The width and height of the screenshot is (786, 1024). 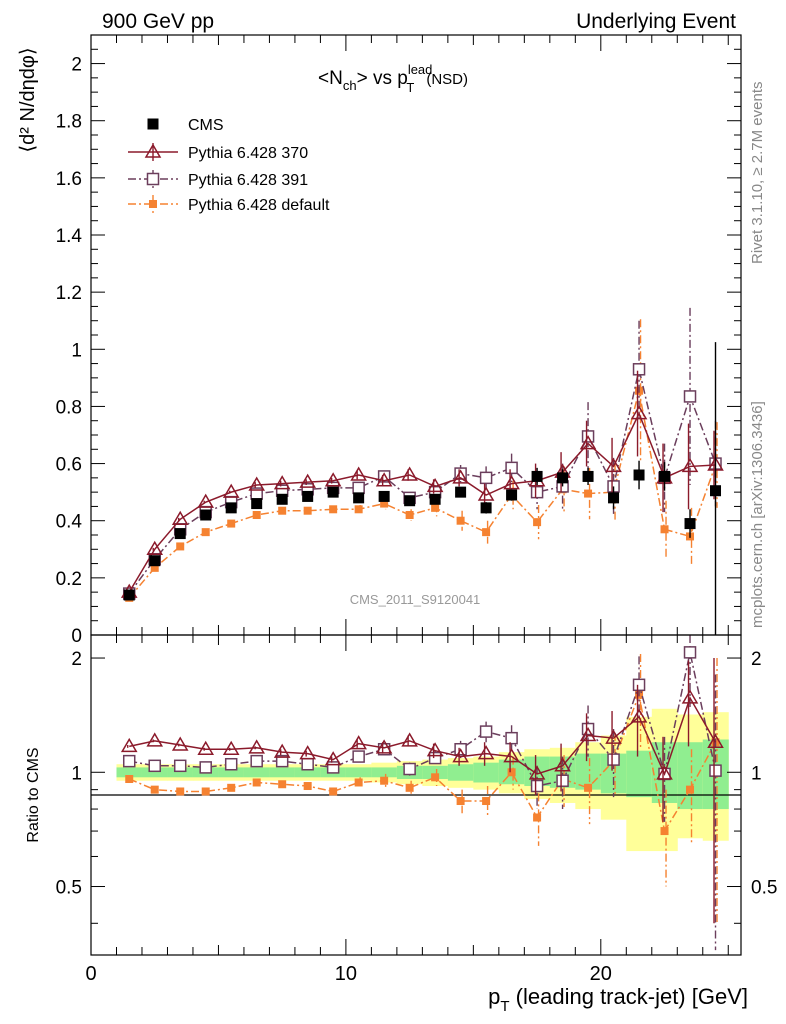 What do you see at coordinates (153, 150) in the screenshot?
I see `legend-marker` at bounding box center [153, 150].